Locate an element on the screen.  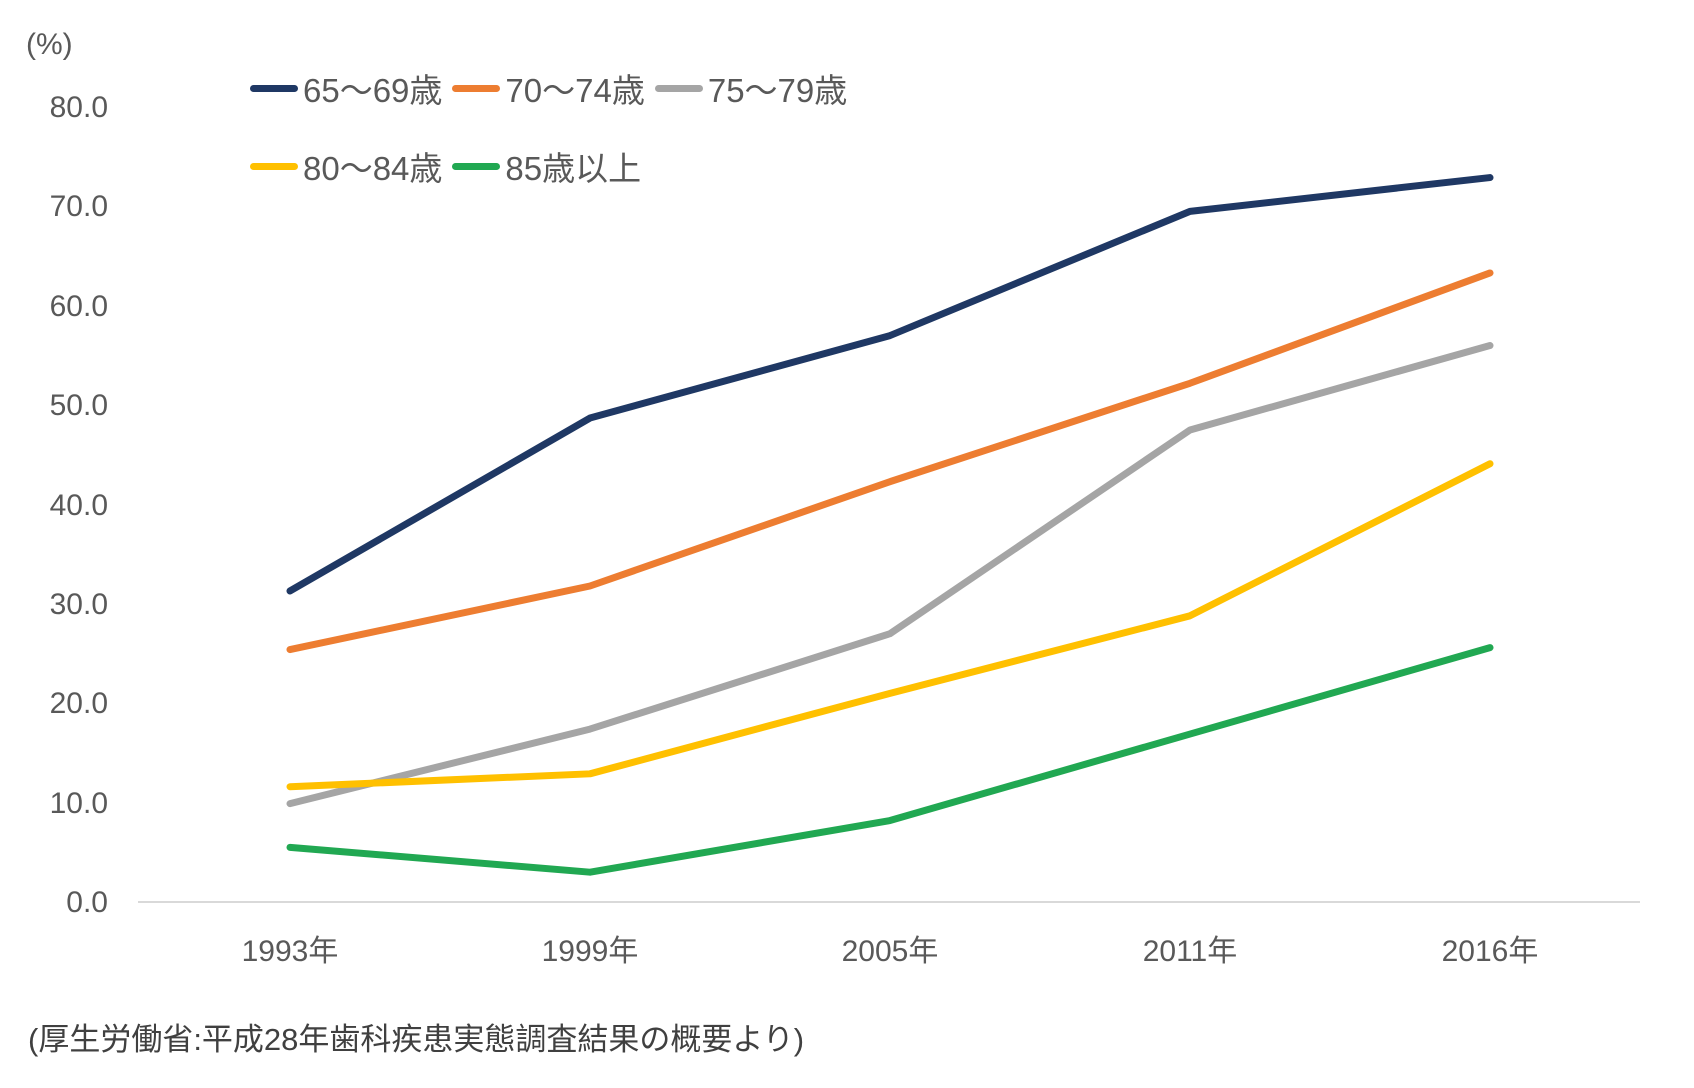
x-tick-label: 1999年 is located at coordinates (590, 951).